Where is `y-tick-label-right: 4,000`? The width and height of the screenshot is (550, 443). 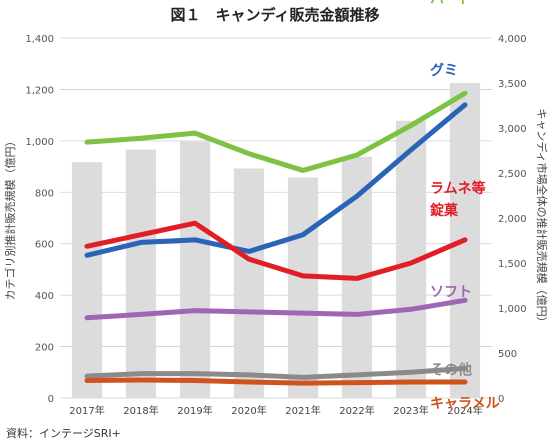 y-tick-label-right: 4,000 is located at coordinates (512, 39).